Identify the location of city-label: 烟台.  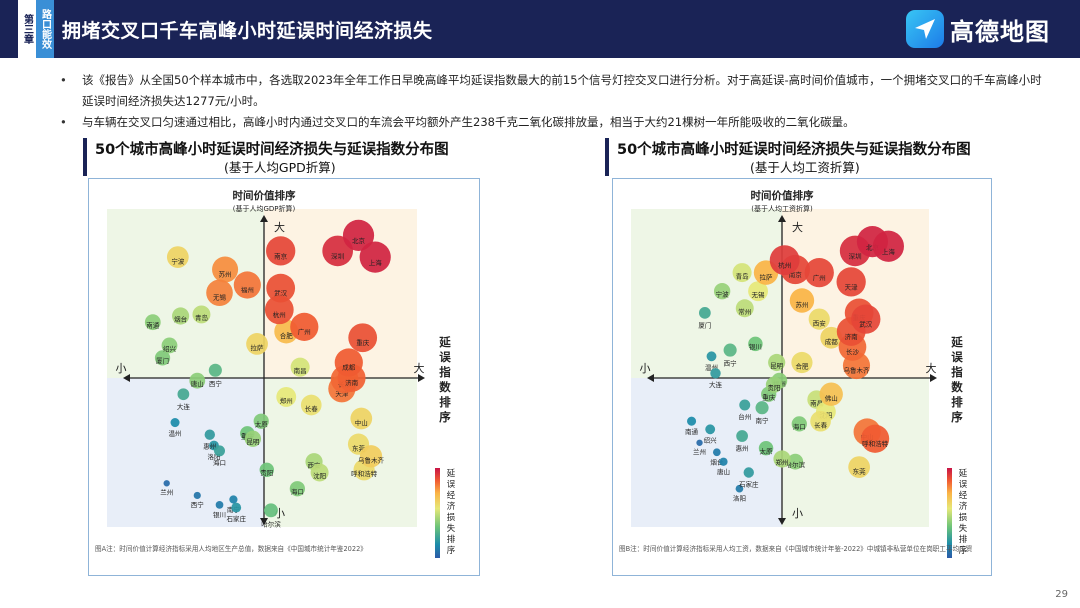
(716, 461).